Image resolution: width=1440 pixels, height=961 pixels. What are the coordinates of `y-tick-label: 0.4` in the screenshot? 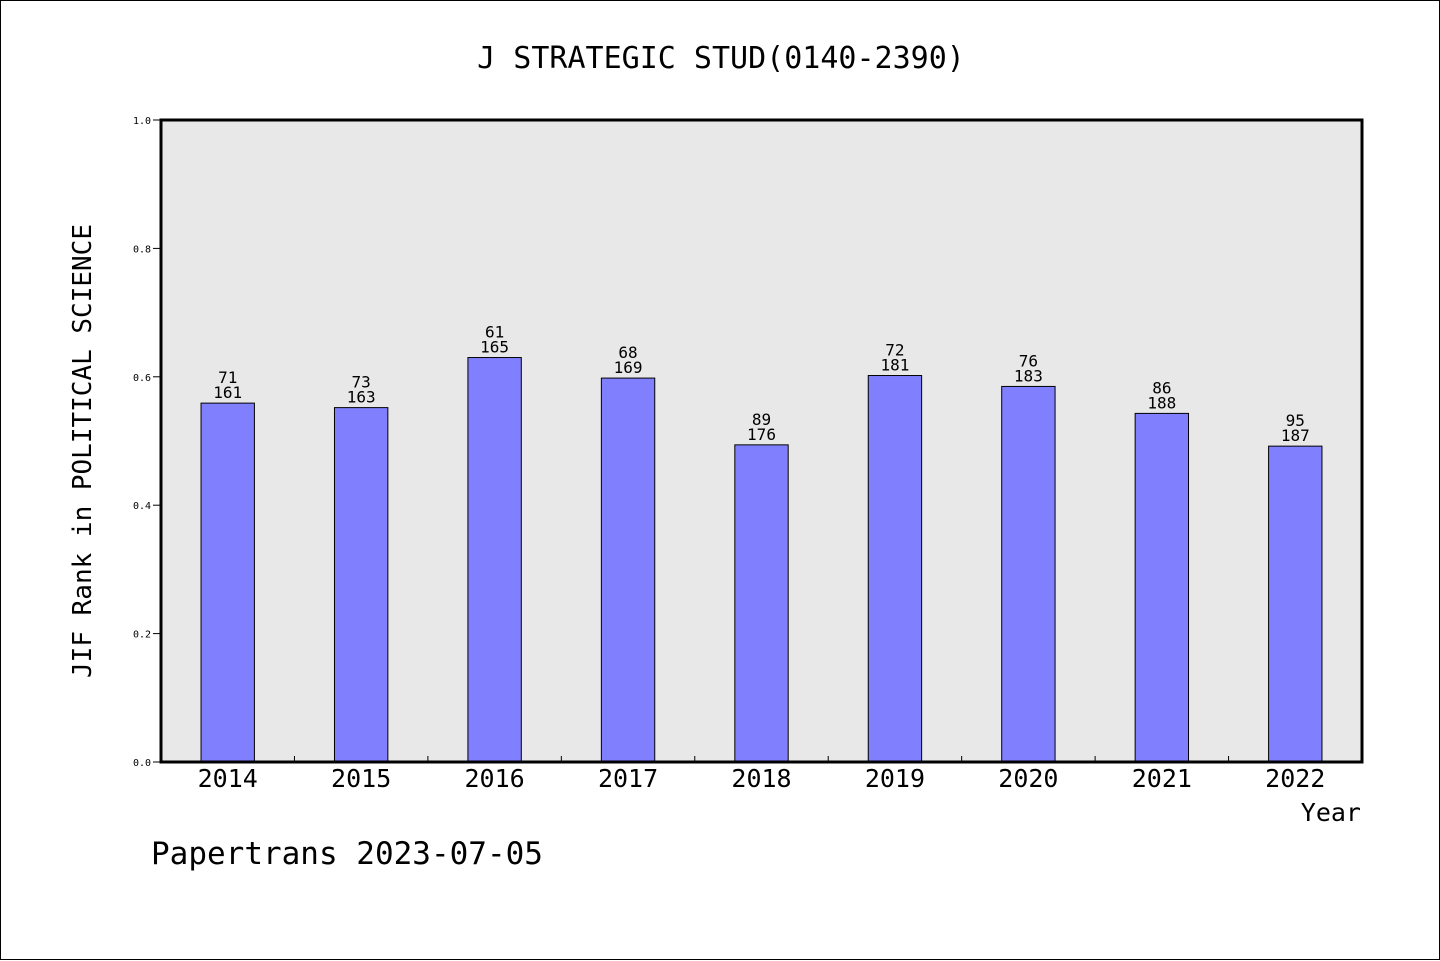 It's located at (142, 506).